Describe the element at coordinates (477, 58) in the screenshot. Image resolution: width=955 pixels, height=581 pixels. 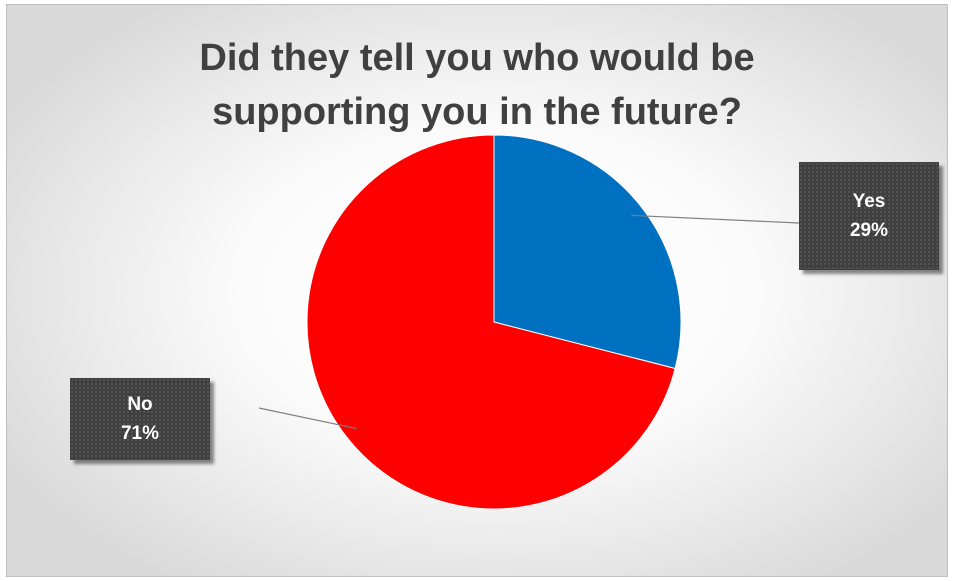
I see `chart-title-line-1: Did they tell you who would be` at that location.